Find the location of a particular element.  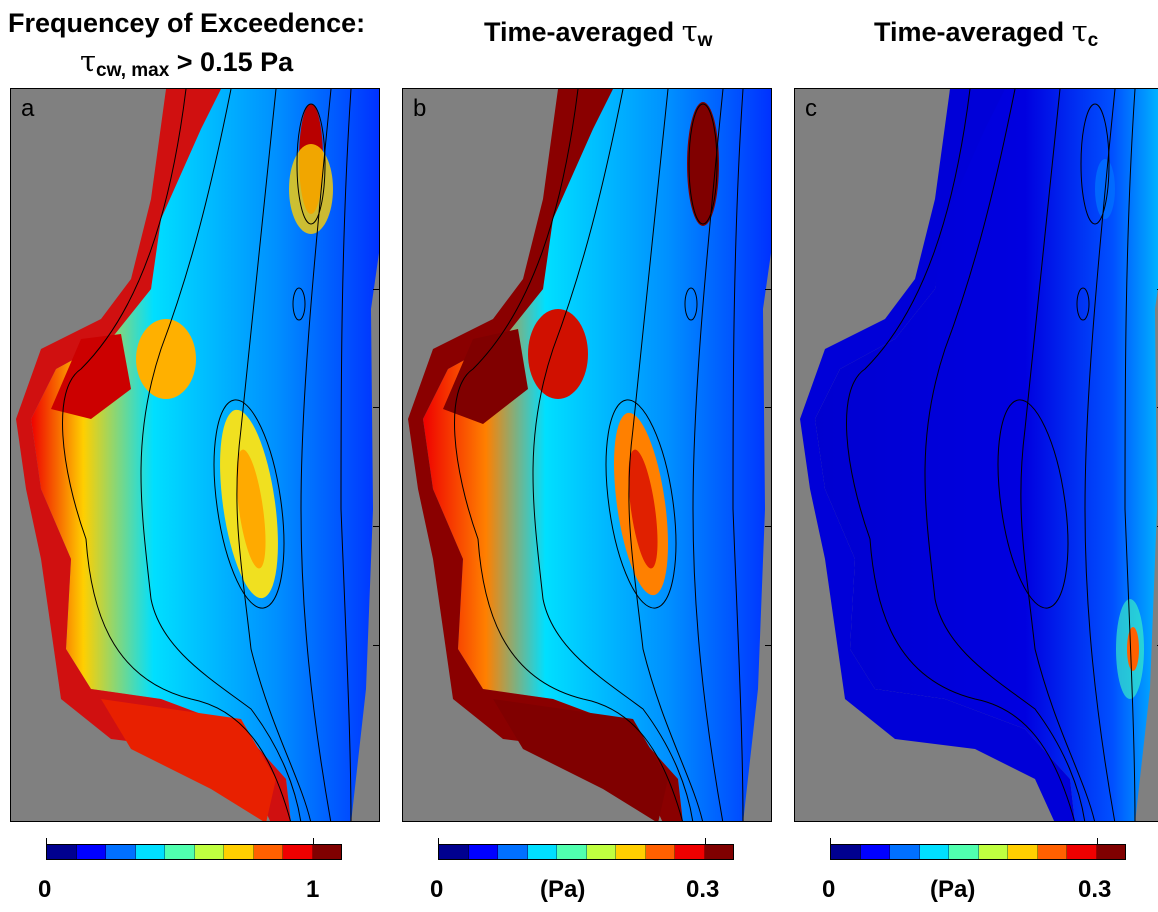

panel-label-b: b is located at coordinates (420, 108).